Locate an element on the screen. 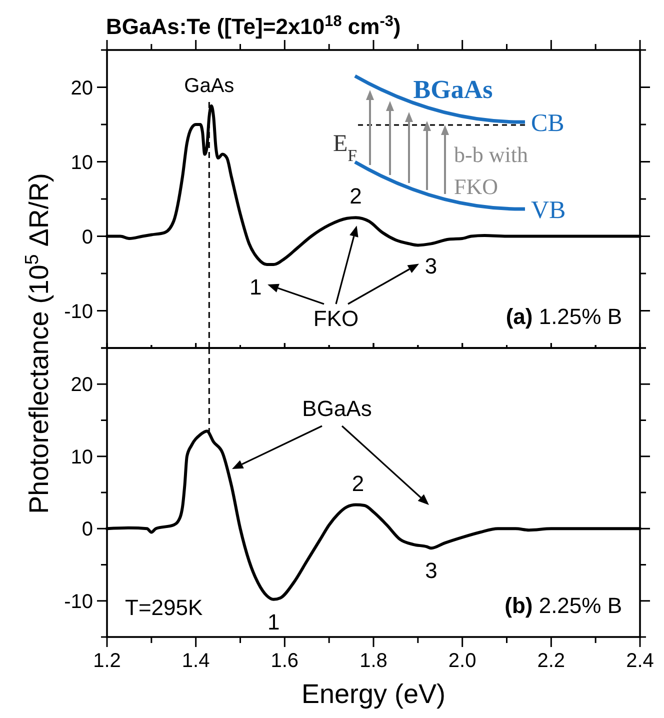 This screenshot has height=718, width=664. annotation: T=295K is located at coordinates (164, 607).